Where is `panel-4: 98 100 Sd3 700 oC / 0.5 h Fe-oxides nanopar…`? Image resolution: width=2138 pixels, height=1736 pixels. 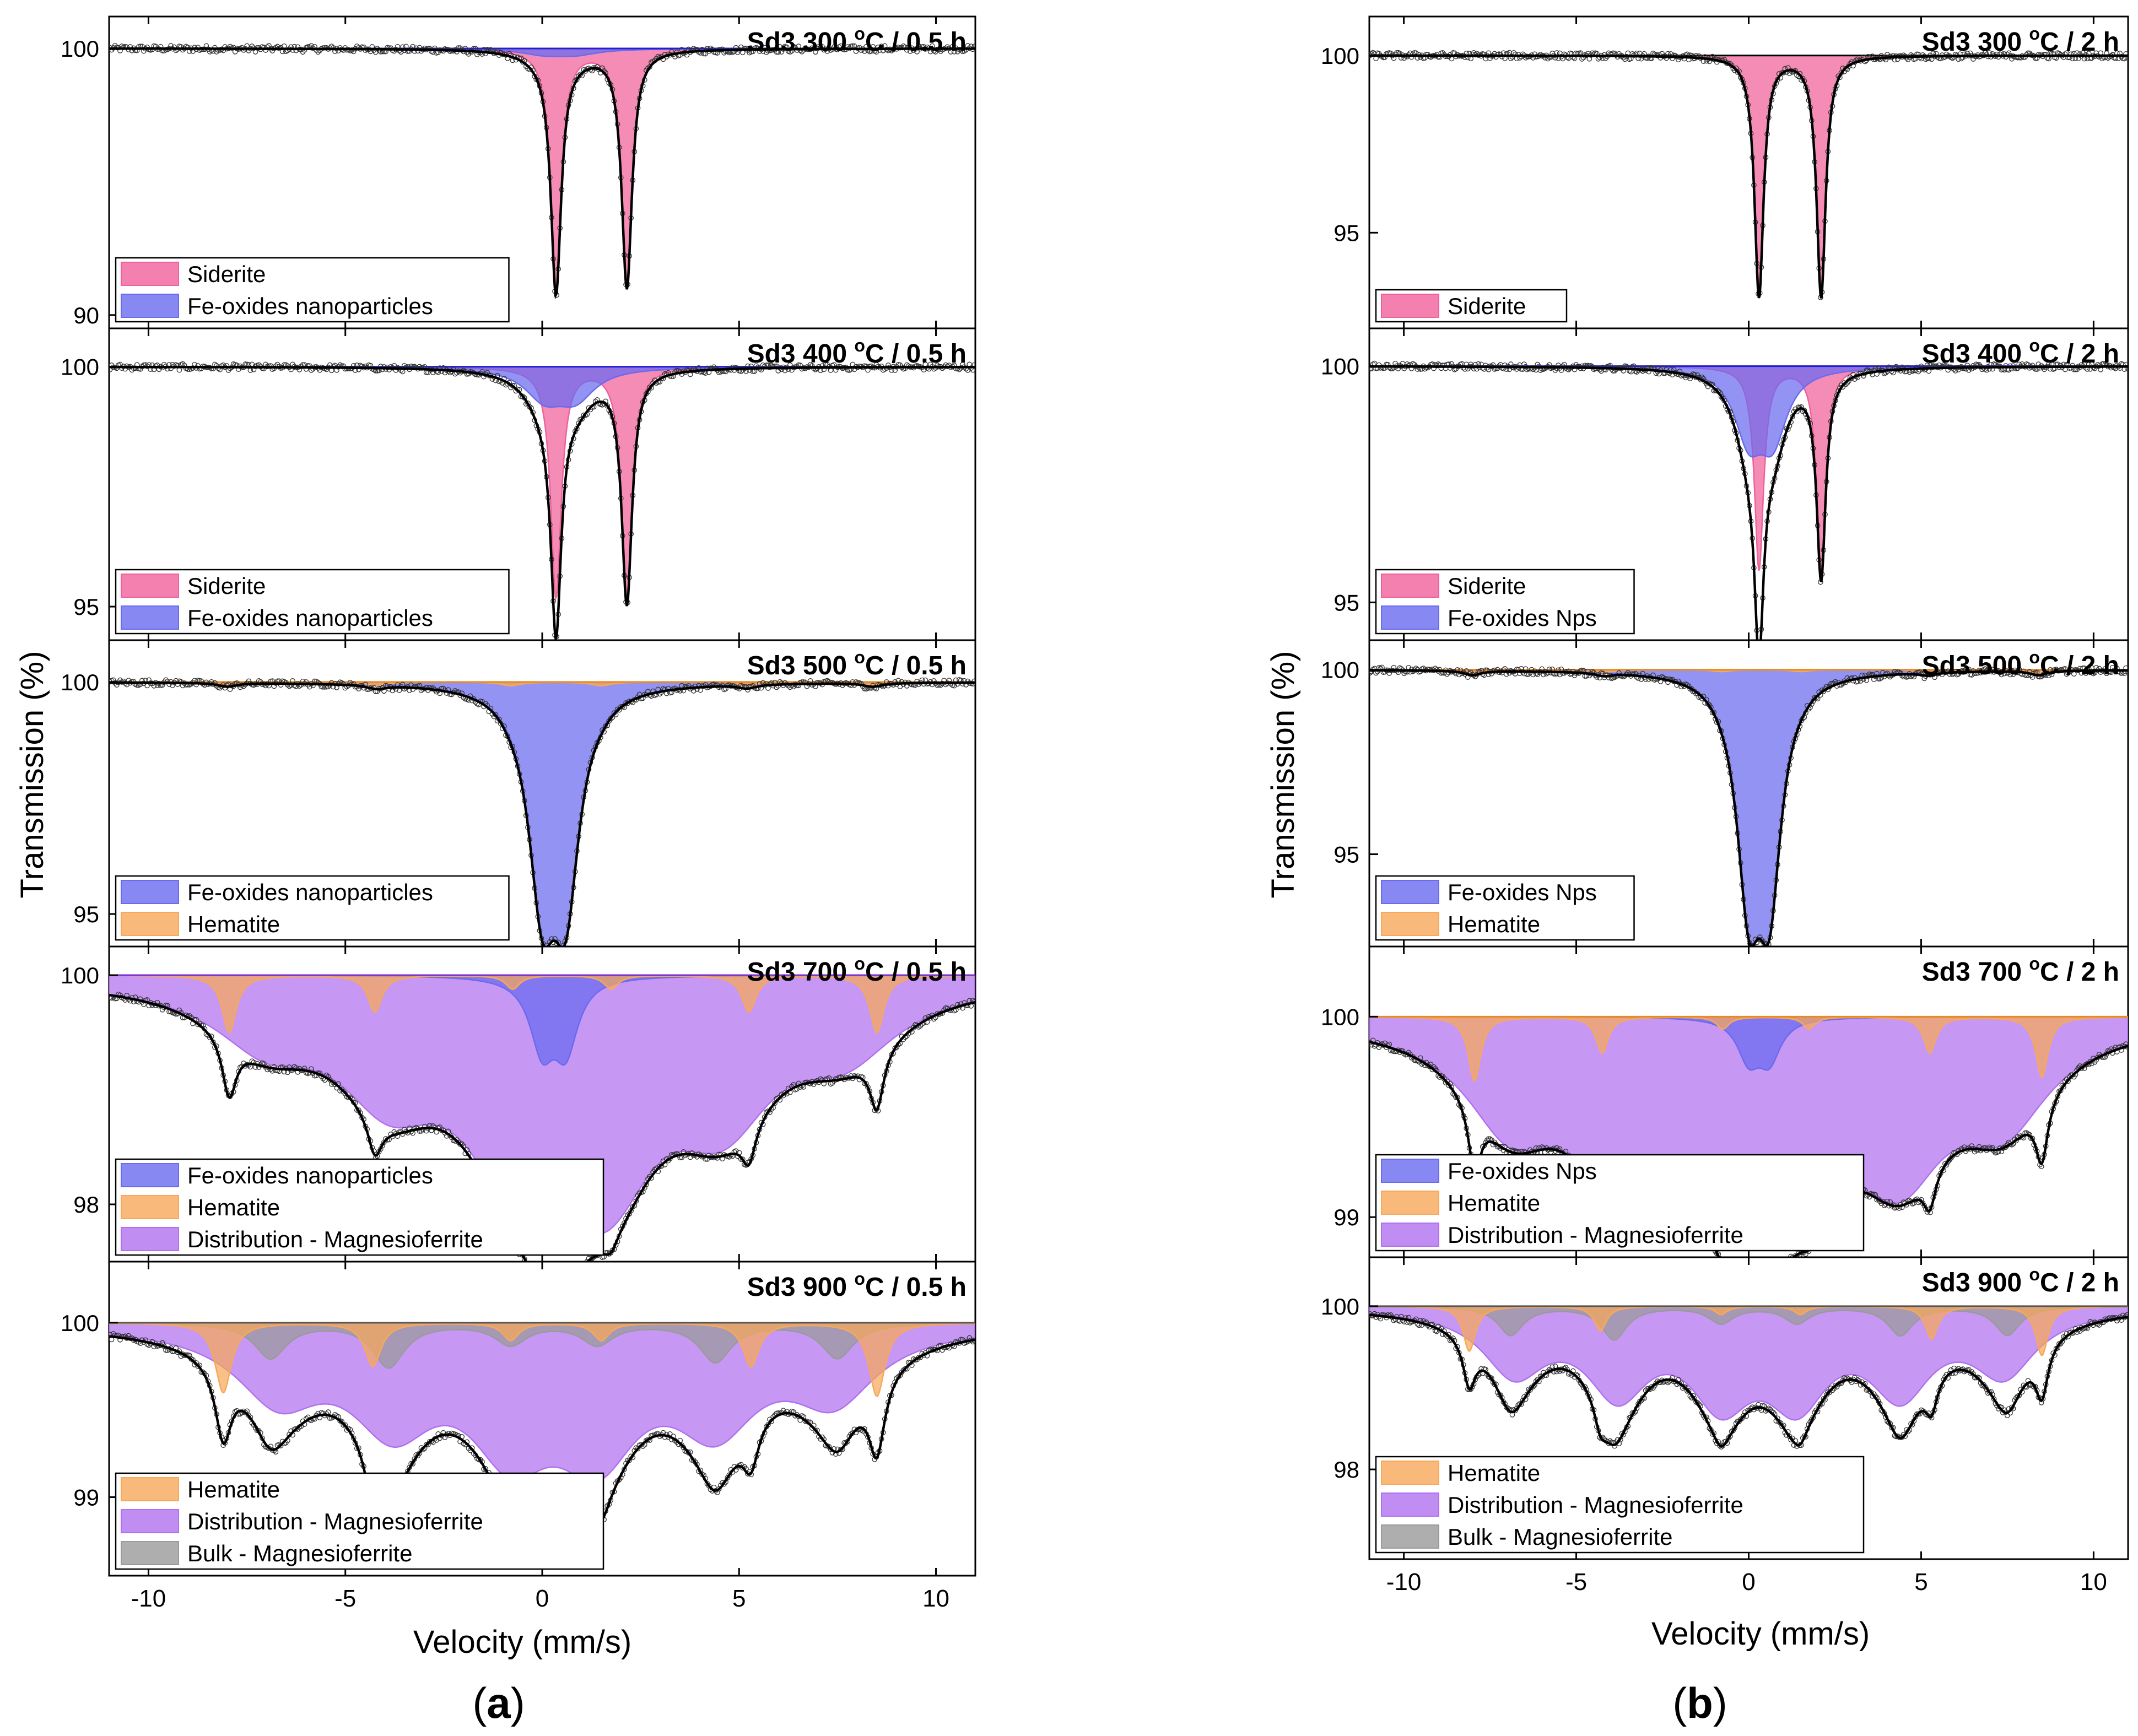
panel-4: 98 100 Sd3 700 oC / 0.5 h Fe-oxides nanopar… is located at coordinates (518, 1104).